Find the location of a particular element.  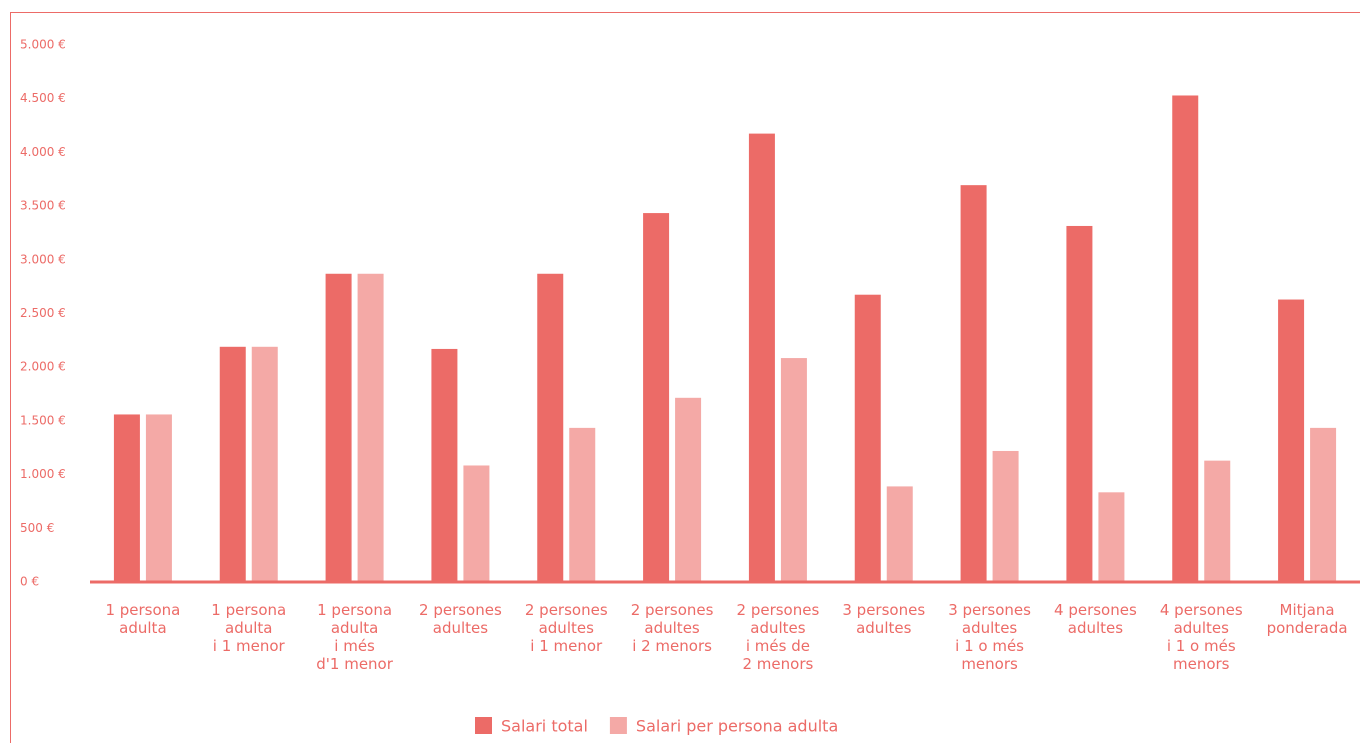

x-tick-label: Mitjana ponderada is located at coordinates (1307, 619).